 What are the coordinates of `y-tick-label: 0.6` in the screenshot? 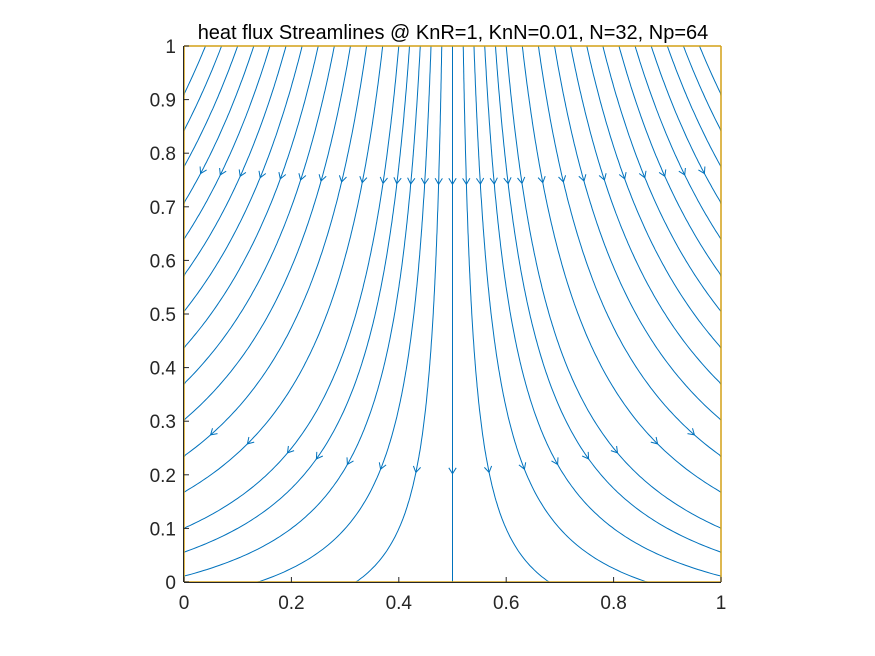 It's located at (163, 261).